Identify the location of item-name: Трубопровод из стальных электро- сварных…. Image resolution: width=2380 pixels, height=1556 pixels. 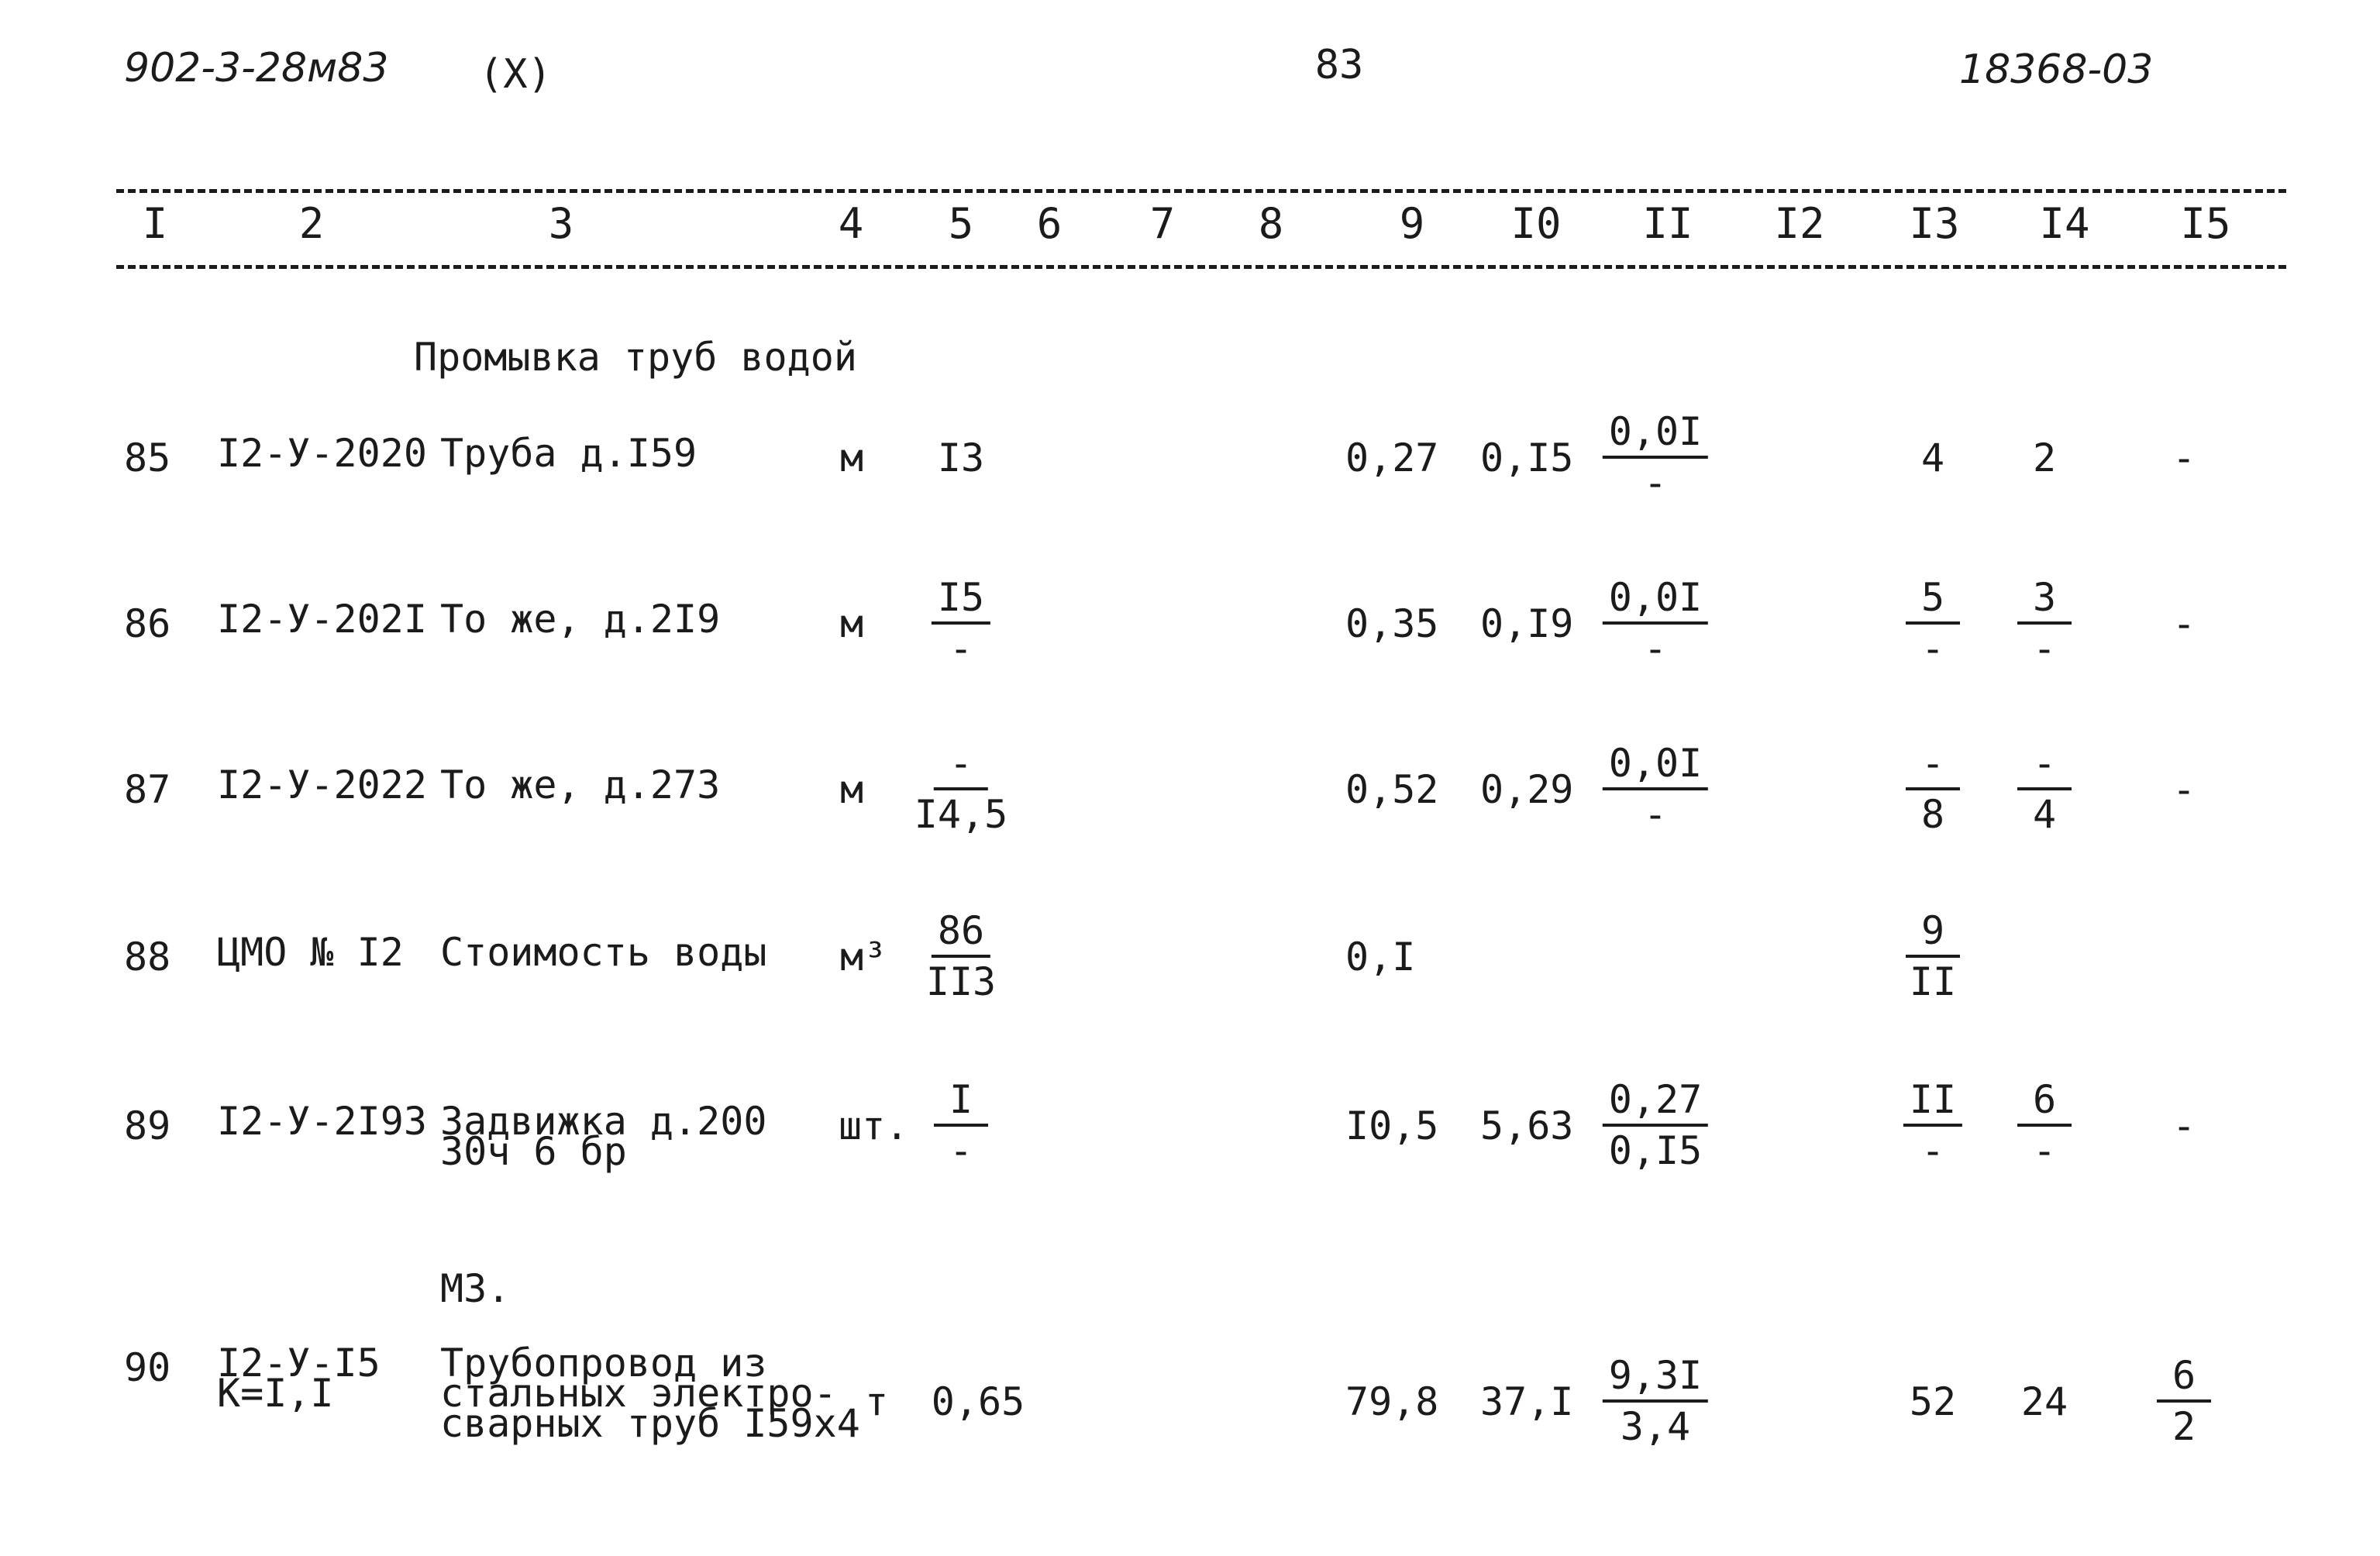
(650, 1393).